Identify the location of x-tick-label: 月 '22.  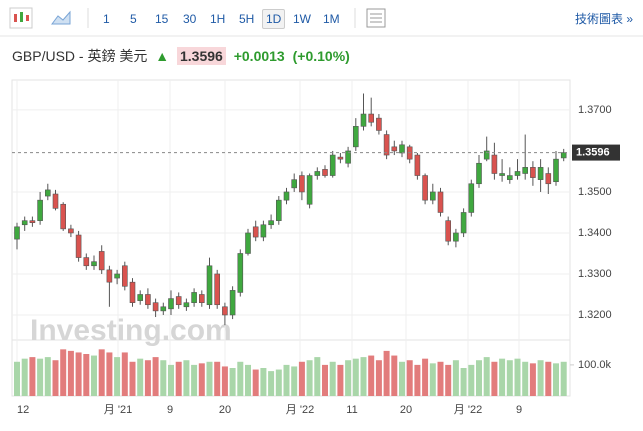
(300, 410).